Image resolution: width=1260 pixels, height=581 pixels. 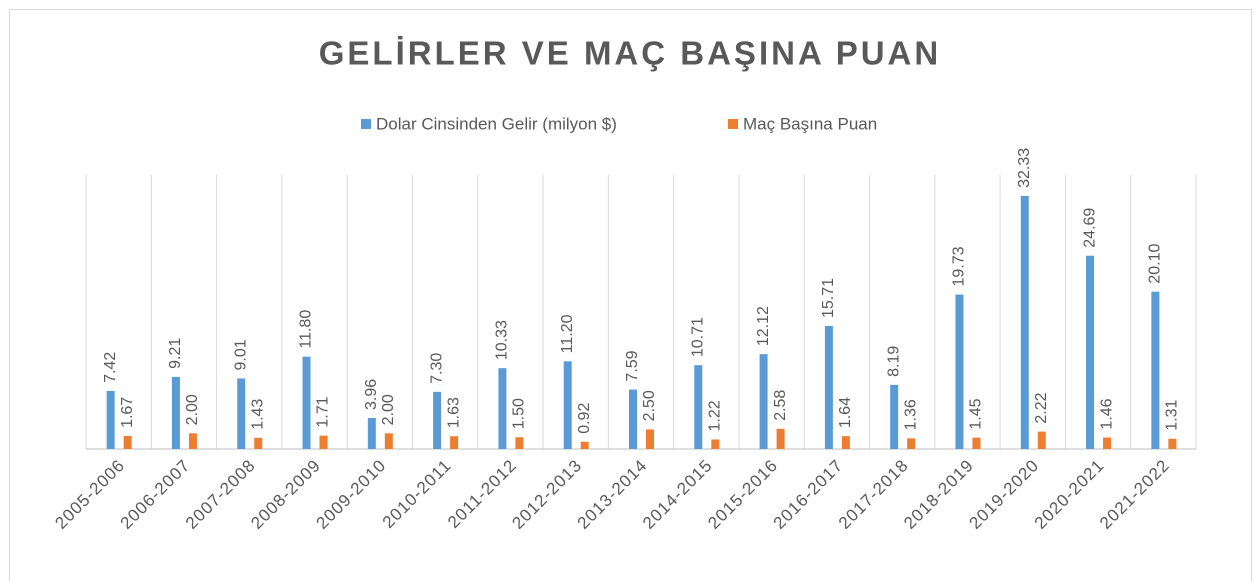 What do you see at coordinates (630, 53) in the screenshot?
I see `chart-title: GELİRLER VE MAÇ BAŞINA PUAN` at bounding box center [630, 53].